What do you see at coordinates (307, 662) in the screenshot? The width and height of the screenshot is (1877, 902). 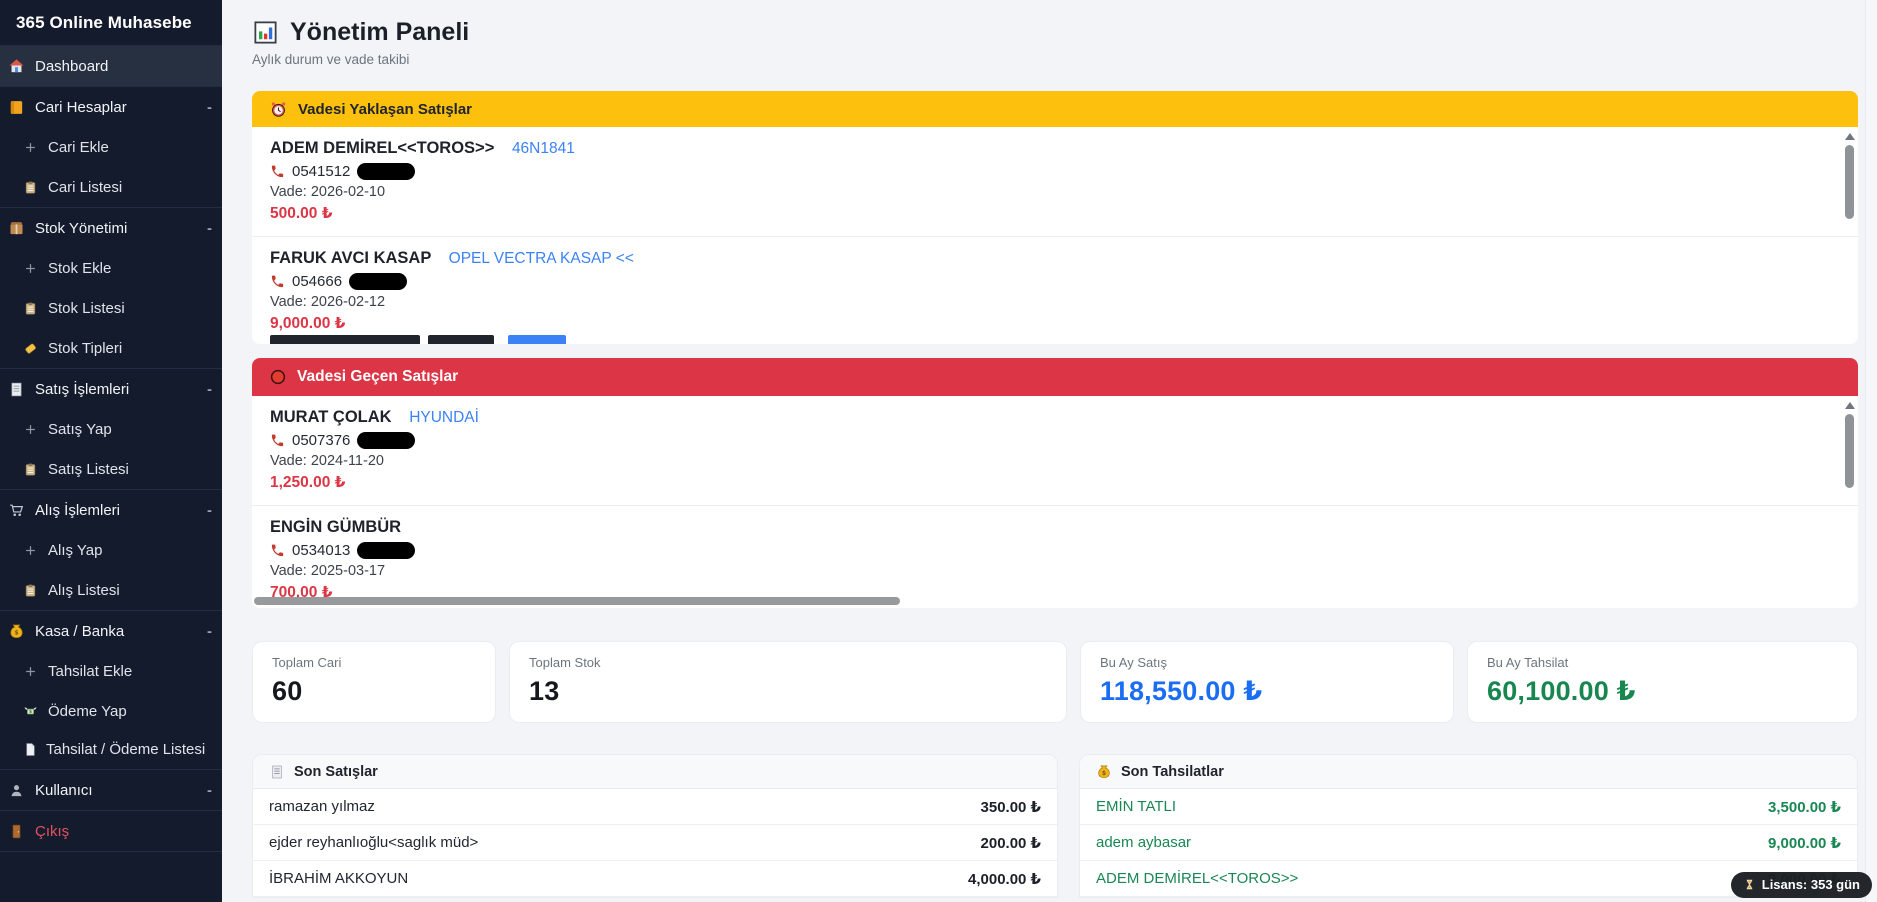 I see `stat-label: Toplam Cari` at bounding box center [307, 662].